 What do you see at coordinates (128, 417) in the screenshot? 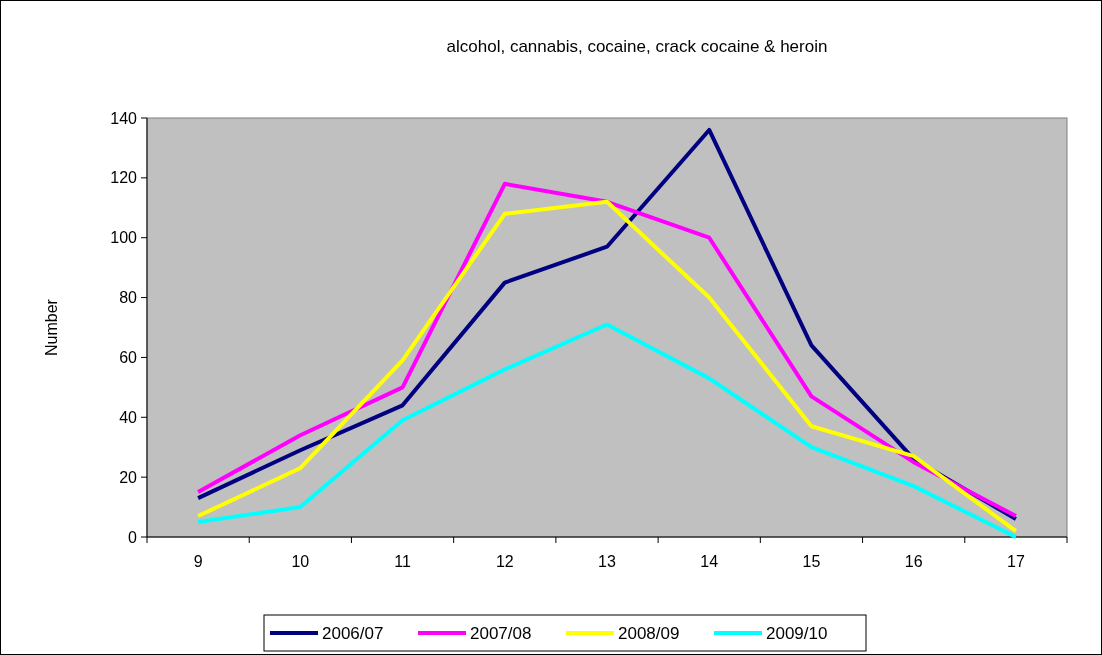
I see `y-tick-label: 40` at bounding box center [128, 417].